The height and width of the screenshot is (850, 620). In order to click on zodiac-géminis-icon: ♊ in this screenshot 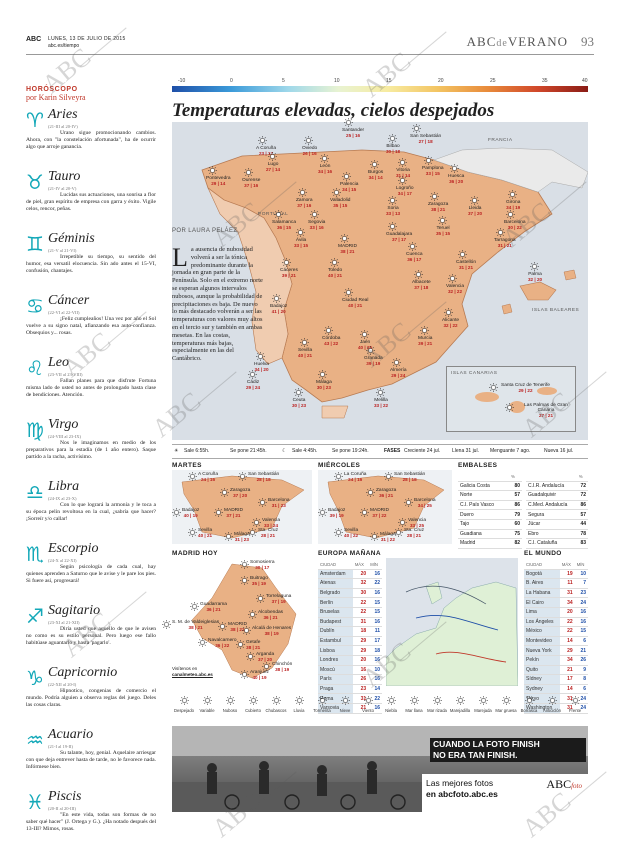, I will do `click(35, 244)`.